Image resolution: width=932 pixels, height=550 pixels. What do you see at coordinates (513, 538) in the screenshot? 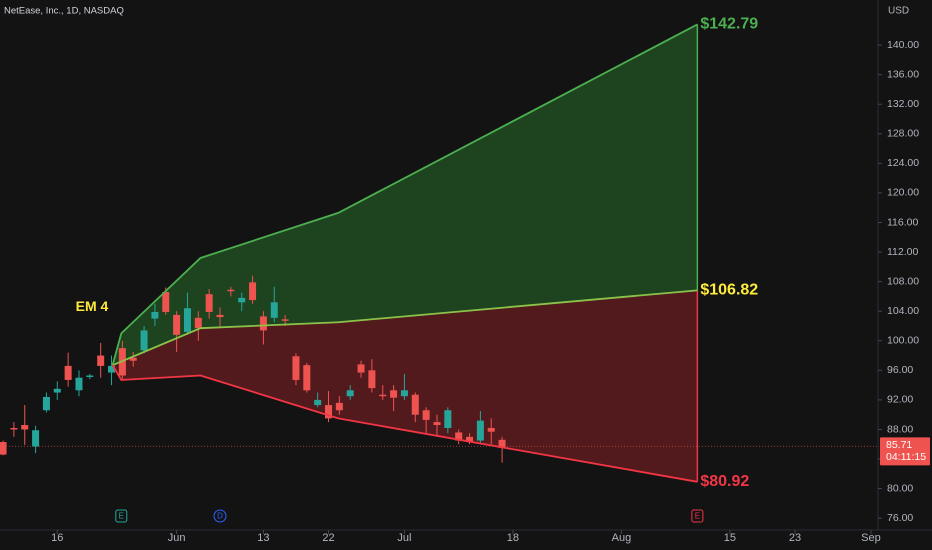
I see `x-tick-label: 18` at bounding box center [513, 538].